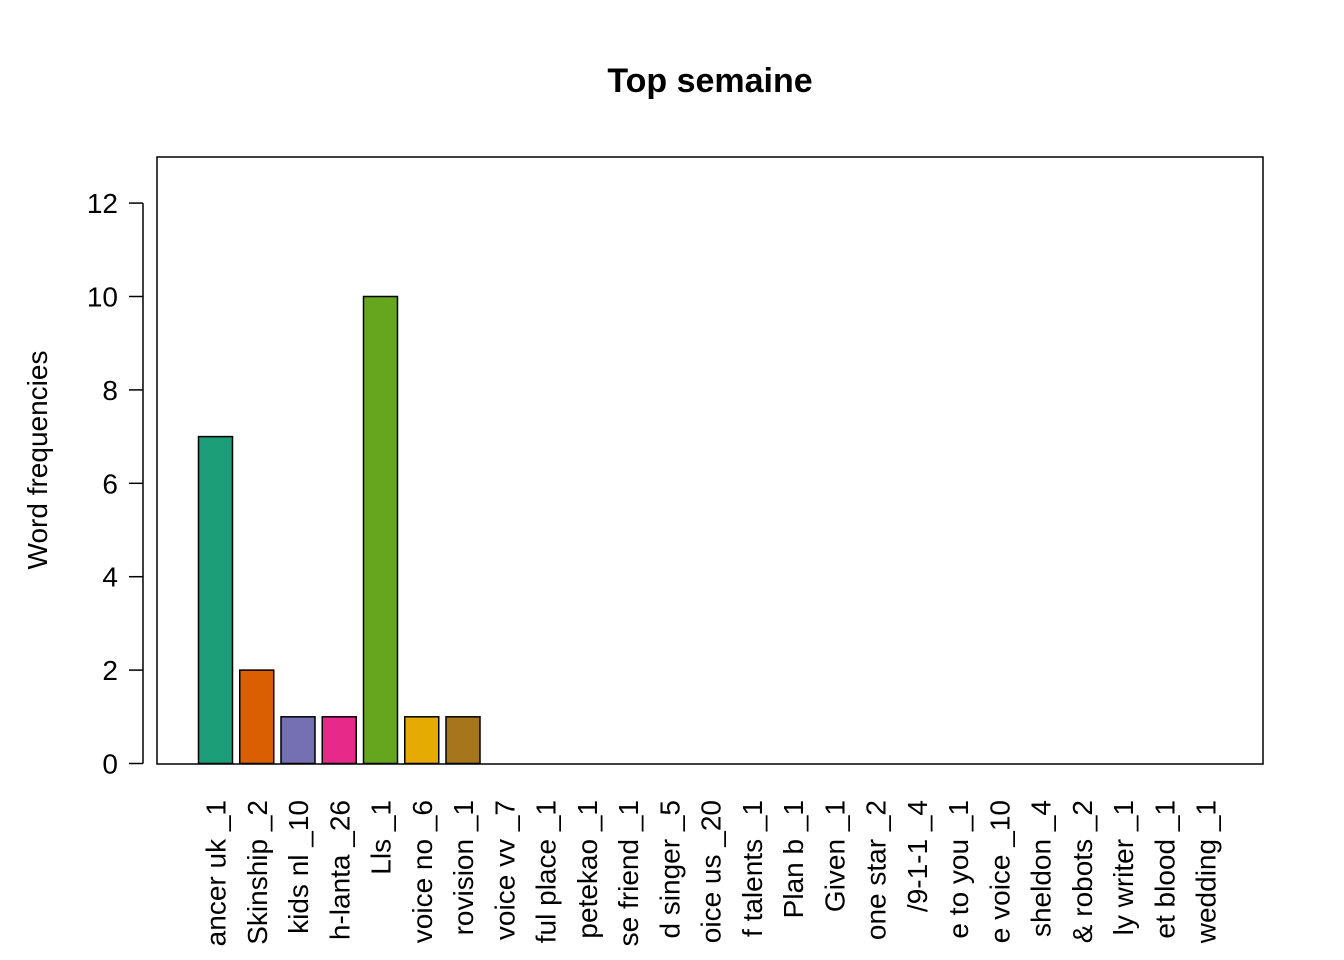 The height and width of the screenshot is (960, 1344). Describe the element at coordinates (793, 859) in the screenshot. I see `x-tick-label: Plan b _1` at that location.